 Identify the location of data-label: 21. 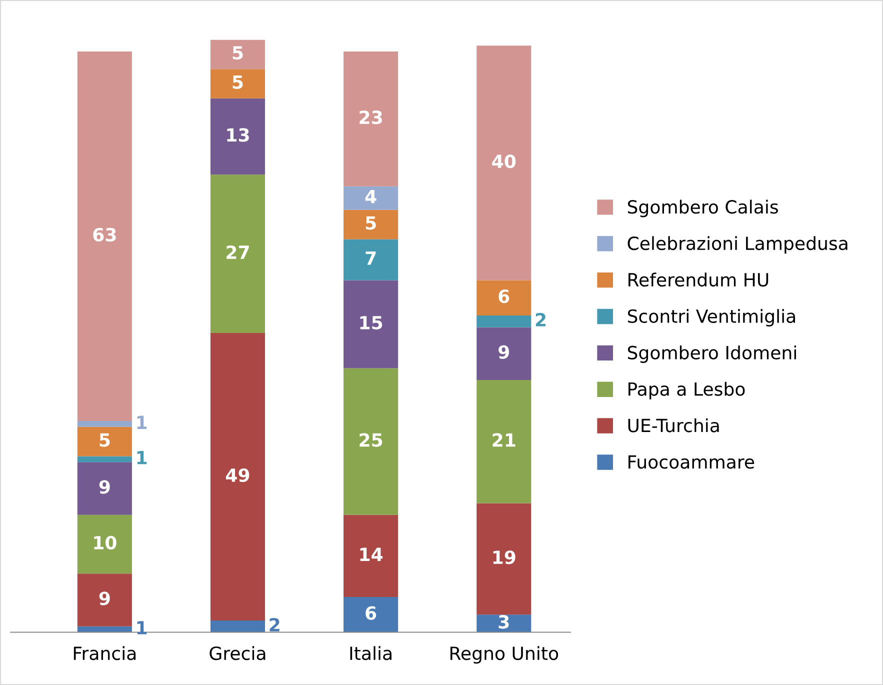
(504, 440).